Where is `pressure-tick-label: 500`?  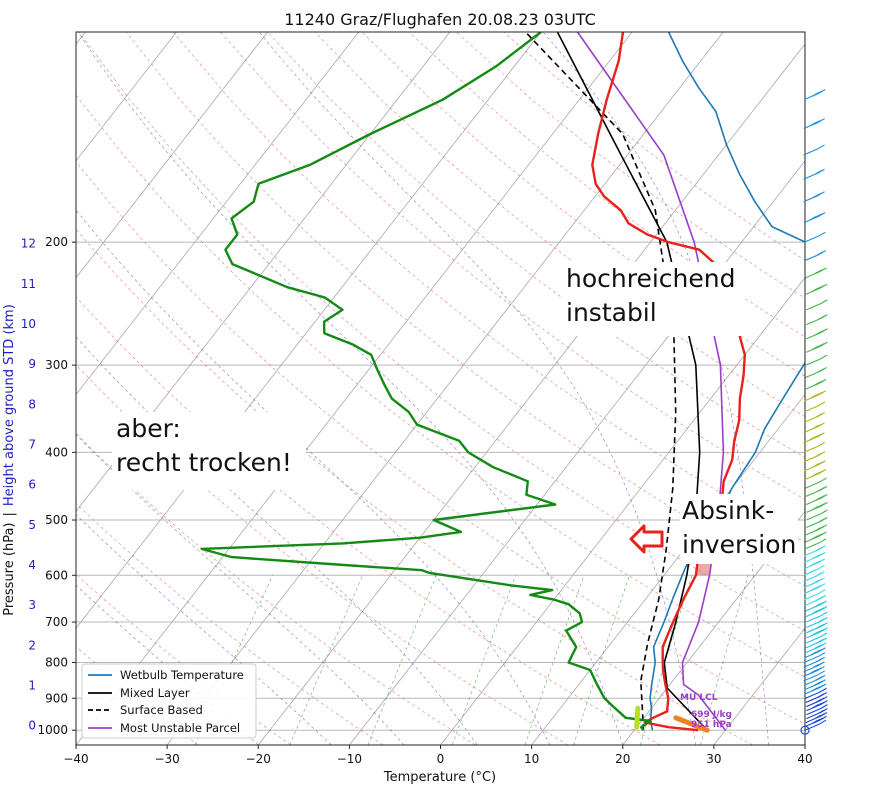
pressure-tick-label: 500 is located at coordinates (56, 520).